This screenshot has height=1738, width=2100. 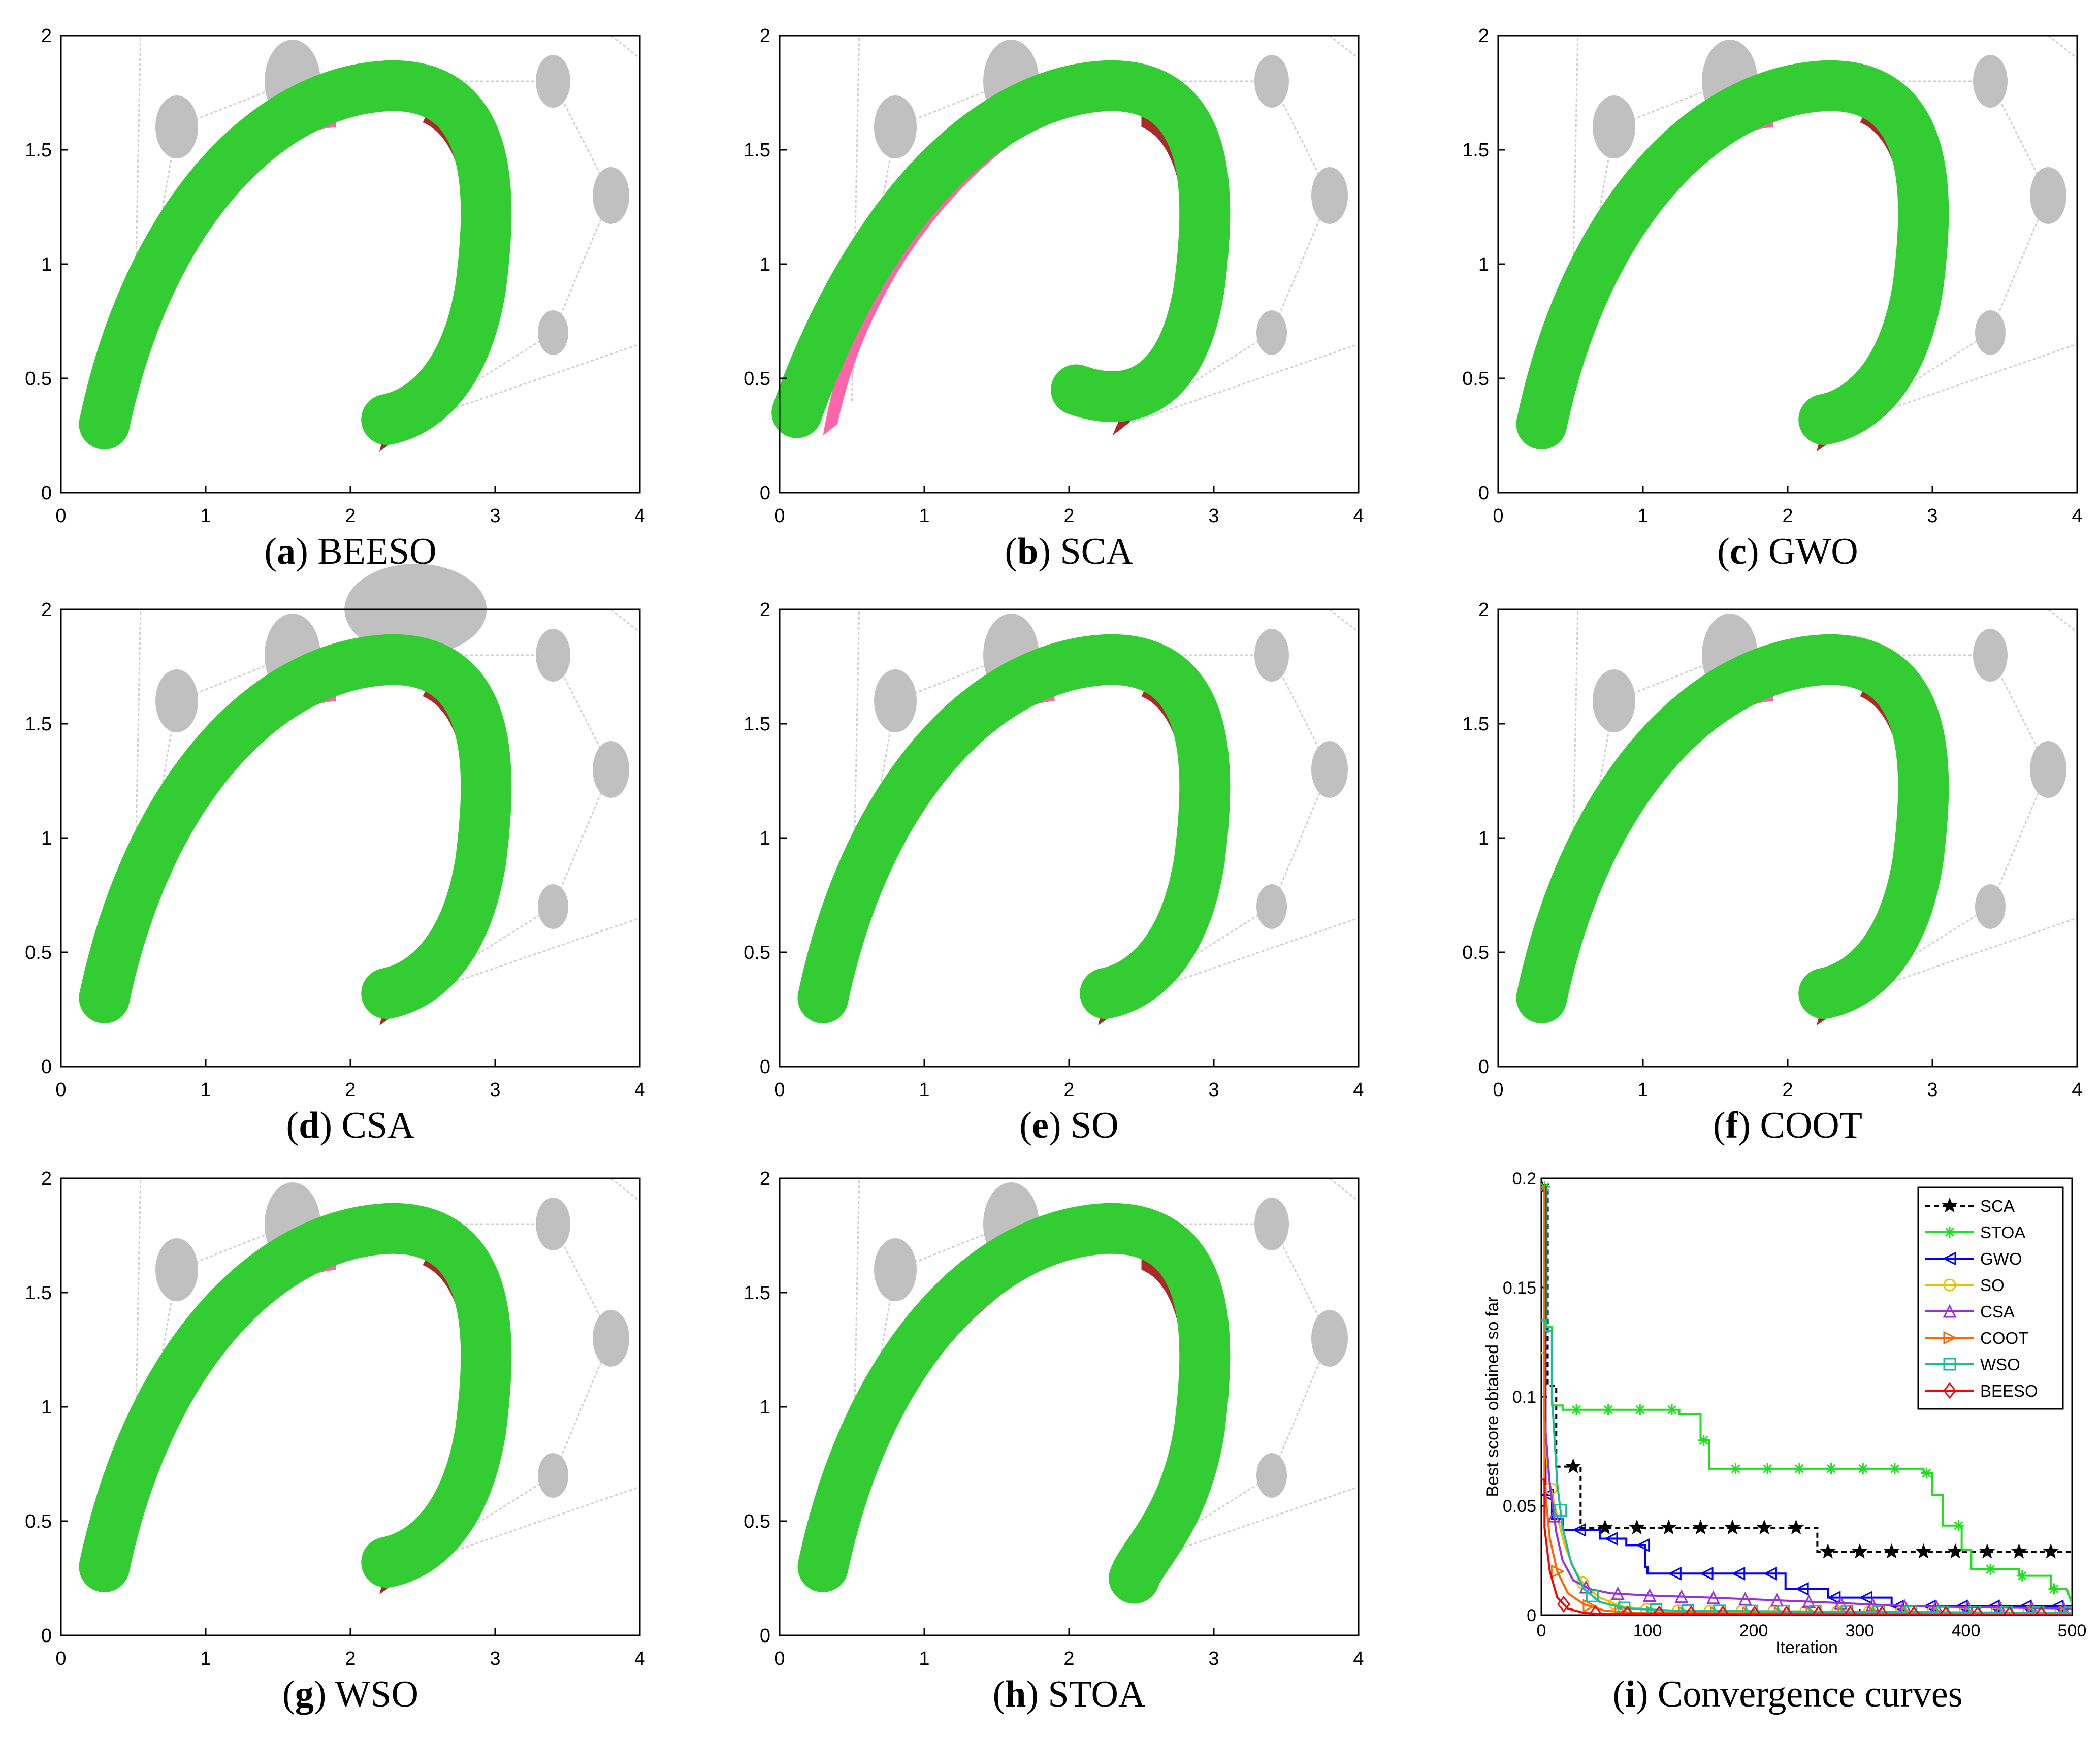 I want to click on caption-paren-close: ), so click(x=1037, y=1694).